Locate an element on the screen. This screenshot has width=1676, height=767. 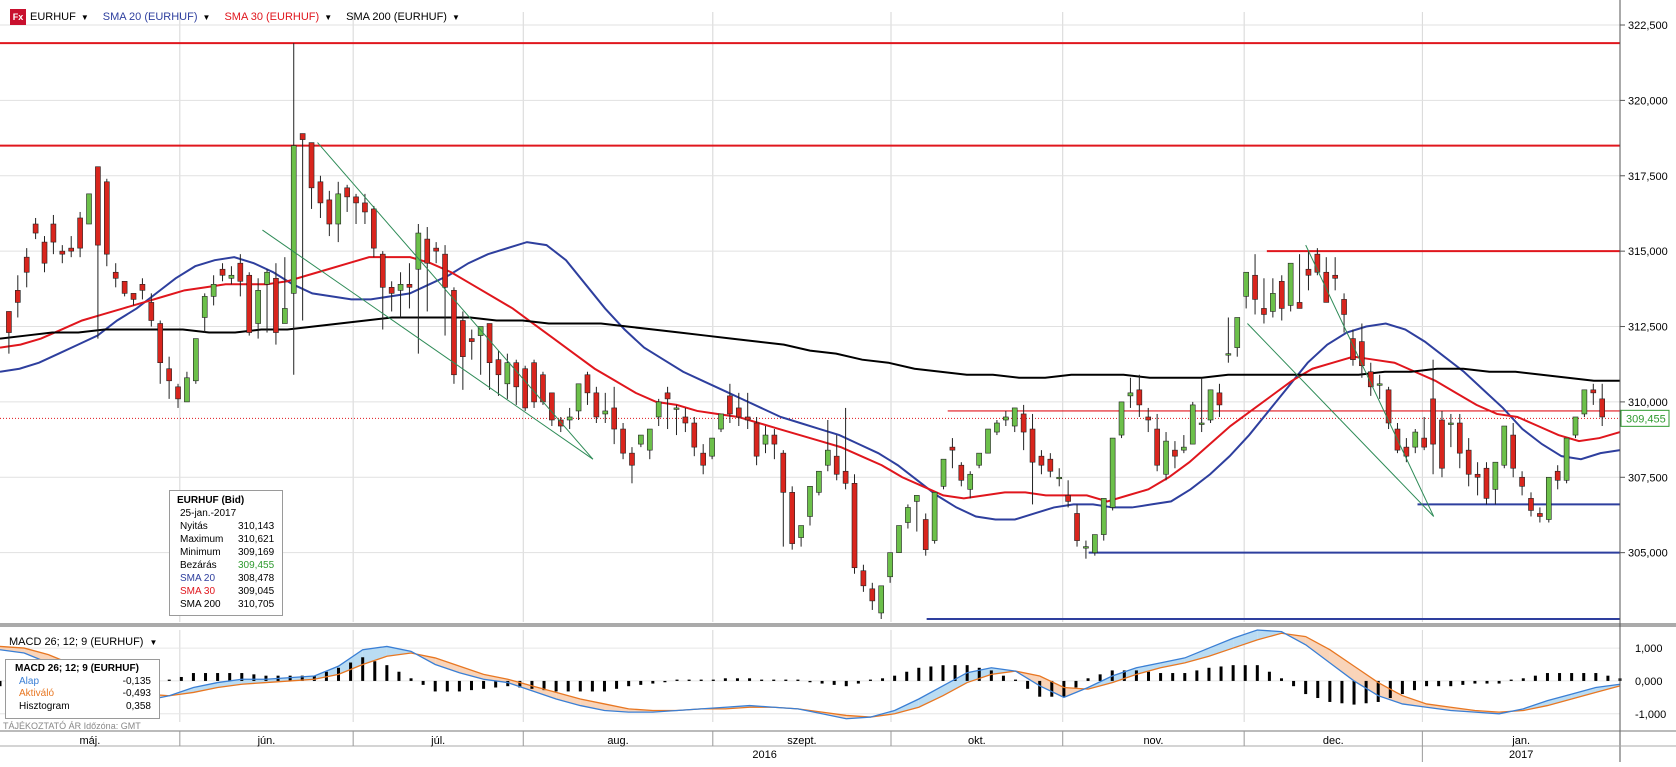
indicator-sma200-label: SMA 200 (EURHUF) is located at coordinates (396, 17).